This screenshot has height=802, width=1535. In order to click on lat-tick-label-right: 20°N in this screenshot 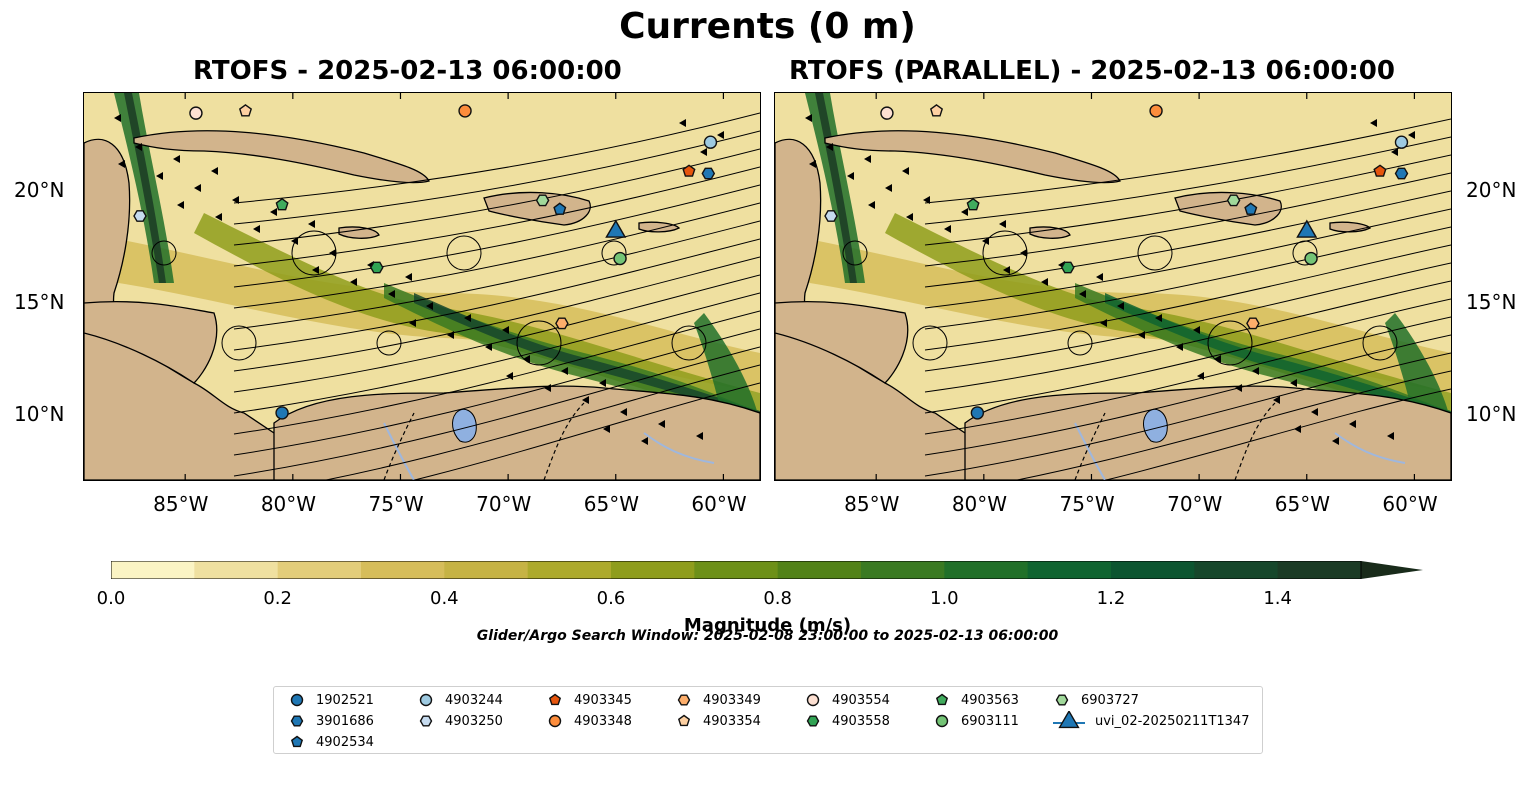, I will do `click(1491, 190)`.